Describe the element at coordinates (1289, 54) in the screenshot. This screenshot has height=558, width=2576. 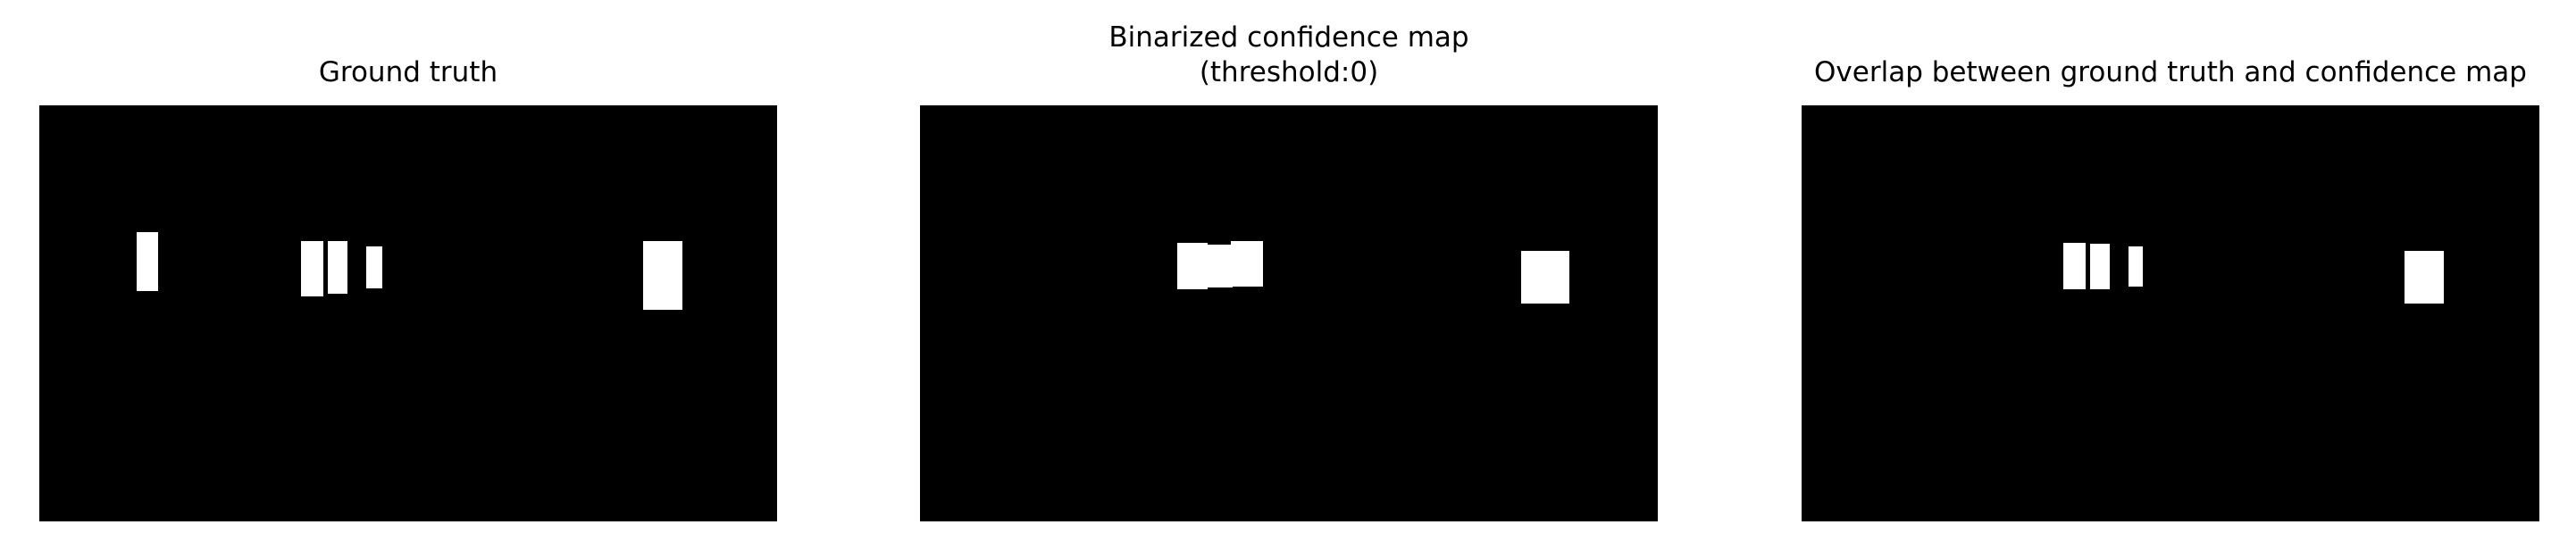
I see `panel-title-confidence-map: Binarized confidence map (threshold:0)` at that location.